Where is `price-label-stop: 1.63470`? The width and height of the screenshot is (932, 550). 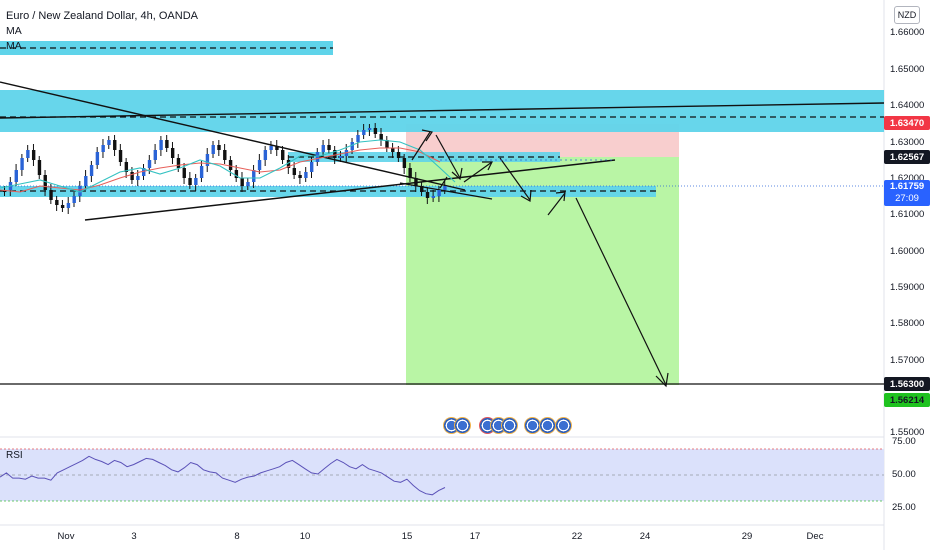 price-label-stop: 1.63470 is located at coordinates (907, 123).